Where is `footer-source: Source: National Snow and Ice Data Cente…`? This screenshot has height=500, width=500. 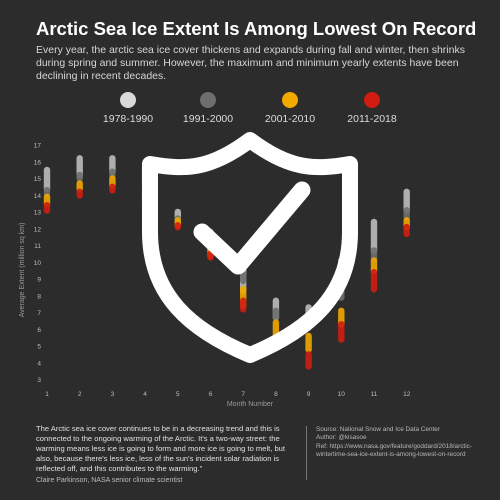
footer-source: Source: National Snow and Ice Data Cente… is located at coordinates (396, 443).